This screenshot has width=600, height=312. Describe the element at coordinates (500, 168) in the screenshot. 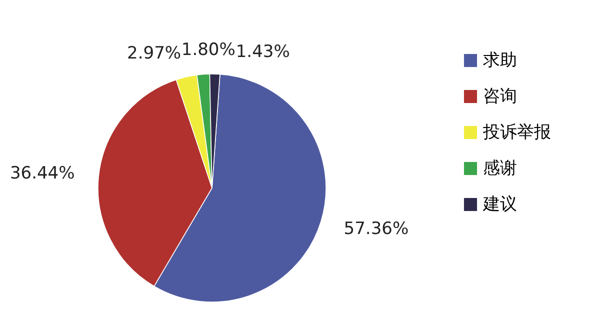

I see `legend-label: 感谢` at that location.